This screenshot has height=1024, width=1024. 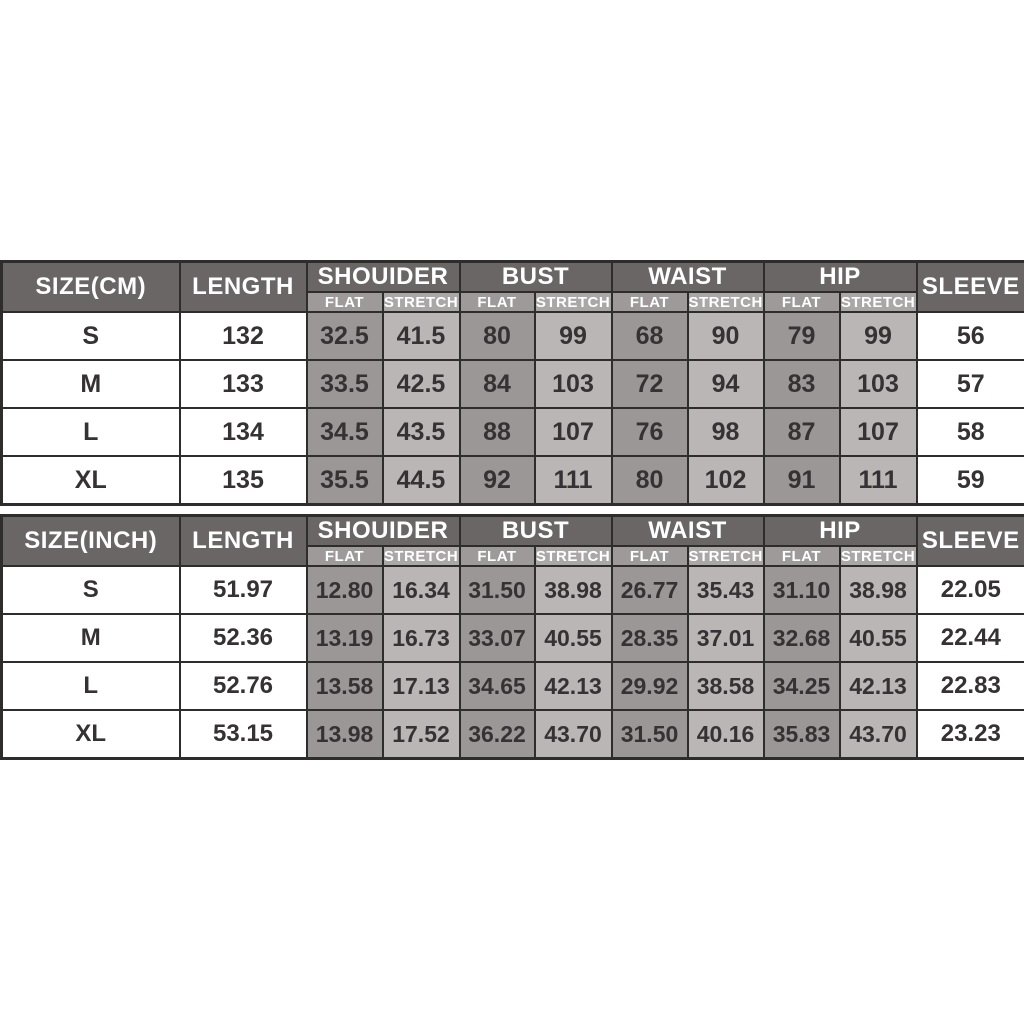 I want to click on cell-shoulder-flat: 13.58, so click(x=344, y=686).